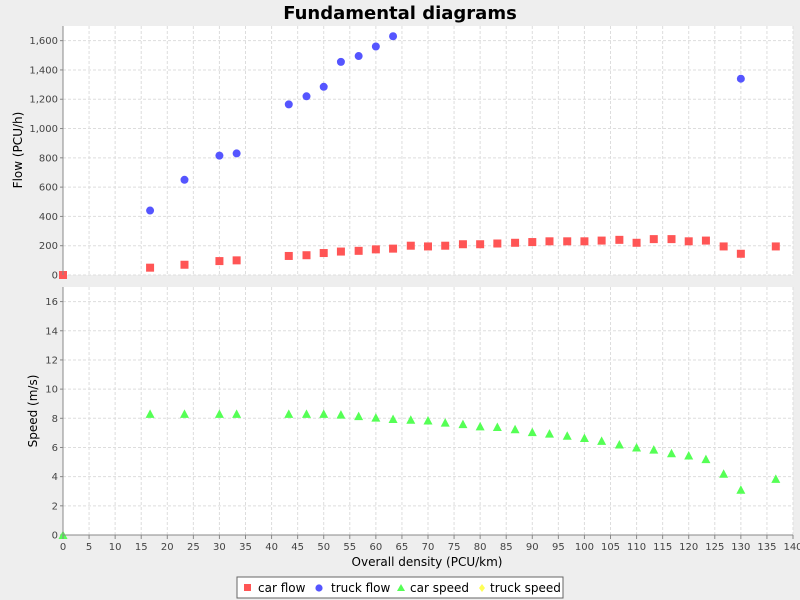 The width and height of the screenshot is (800, 600). I want to click on x-tick-label: 70, so click(428, 547).